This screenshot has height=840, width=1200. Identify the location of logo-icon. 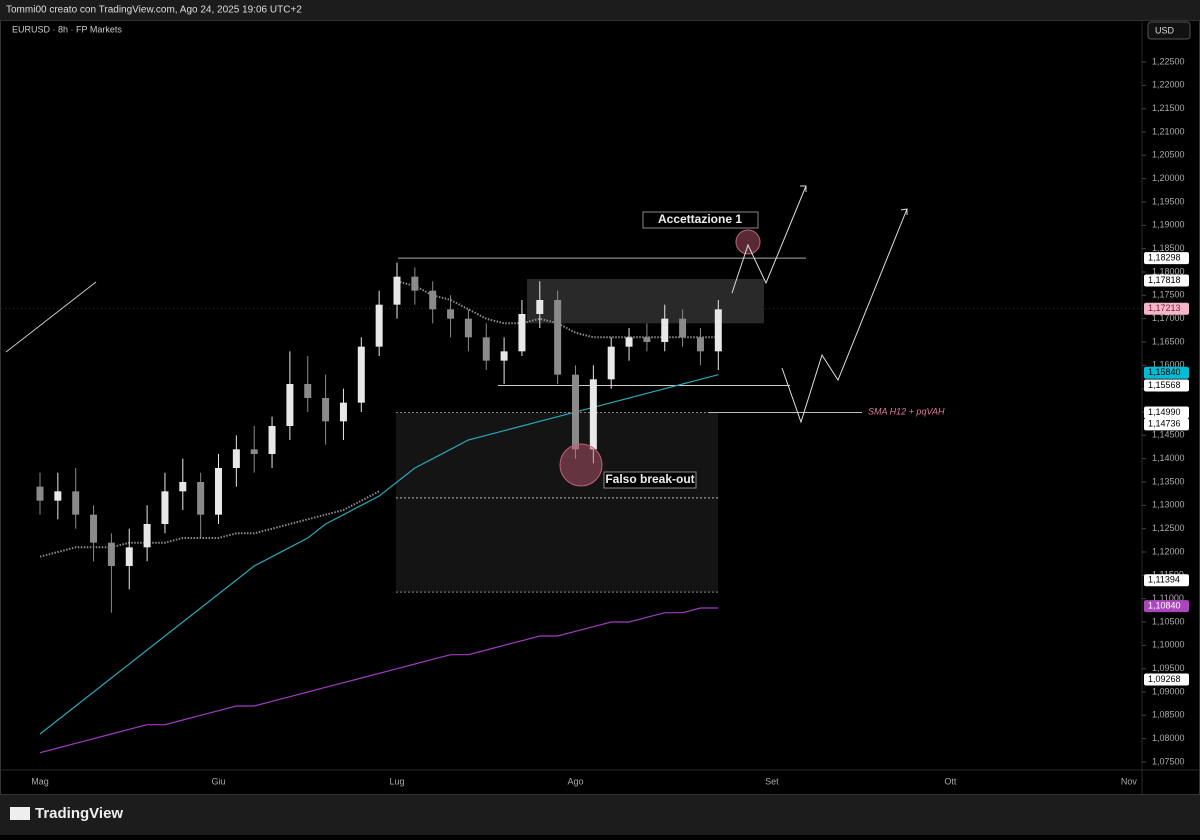
(20, 813).